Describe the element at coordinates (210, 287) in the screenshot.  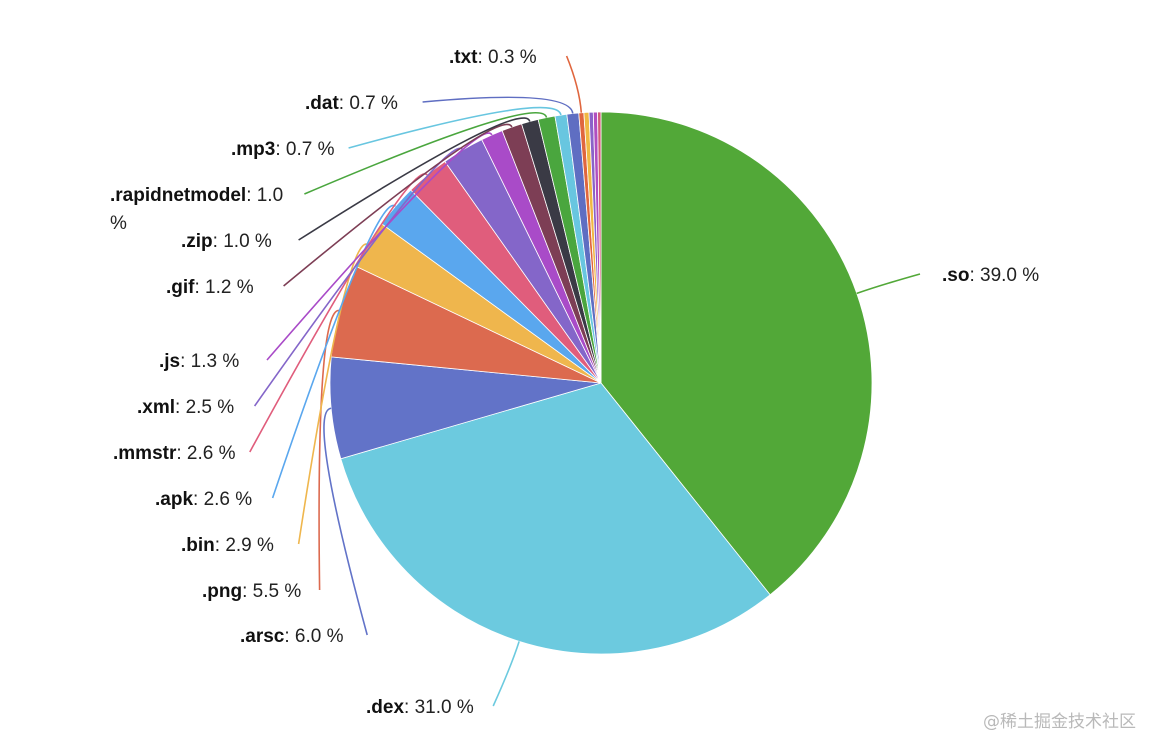
I see `slice-label-gif: .gif: 1.2 %` at that location.